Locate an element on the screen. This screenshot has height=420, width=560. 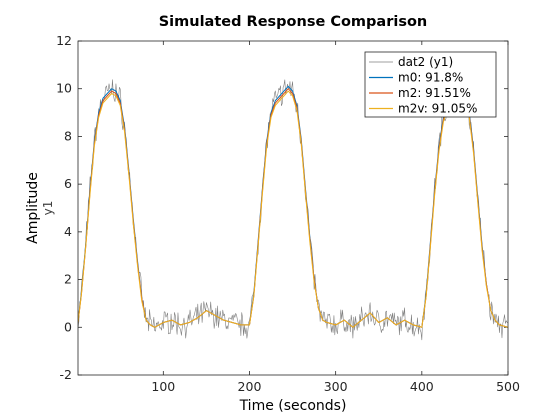
legend: dat2 (y1) m0: 91.8%m2: 91.51% m2v: 91.05% is located at coordinates (430, 84).